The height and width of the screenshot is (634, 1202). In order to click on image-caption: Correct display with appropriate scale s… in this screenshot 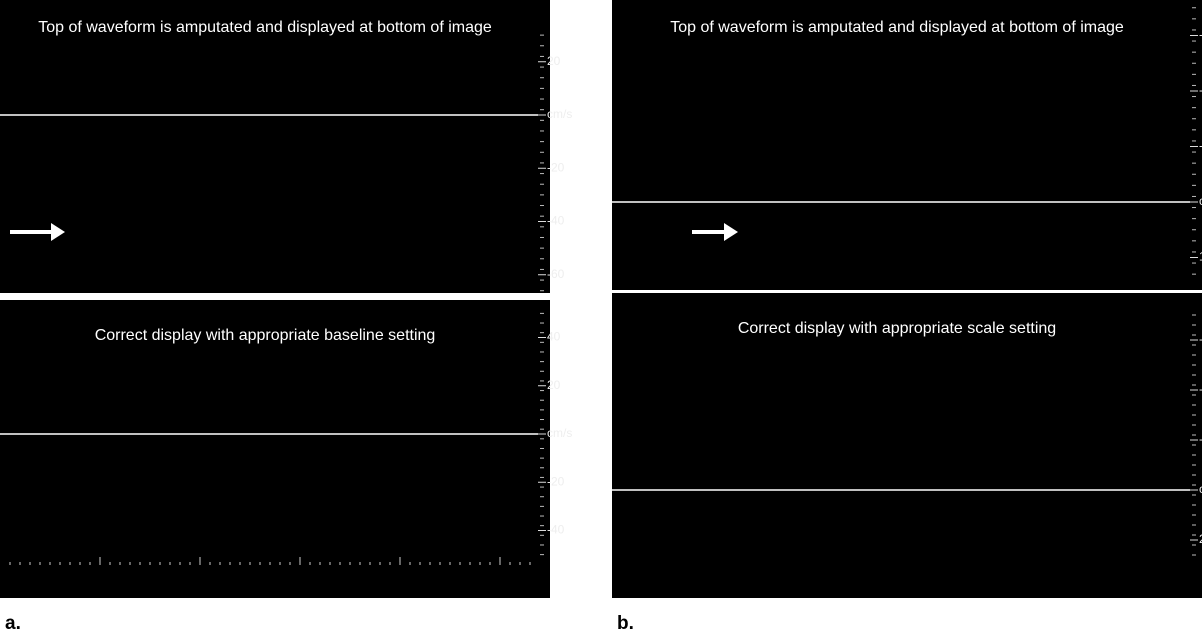, I will do `click(897, 328)`.